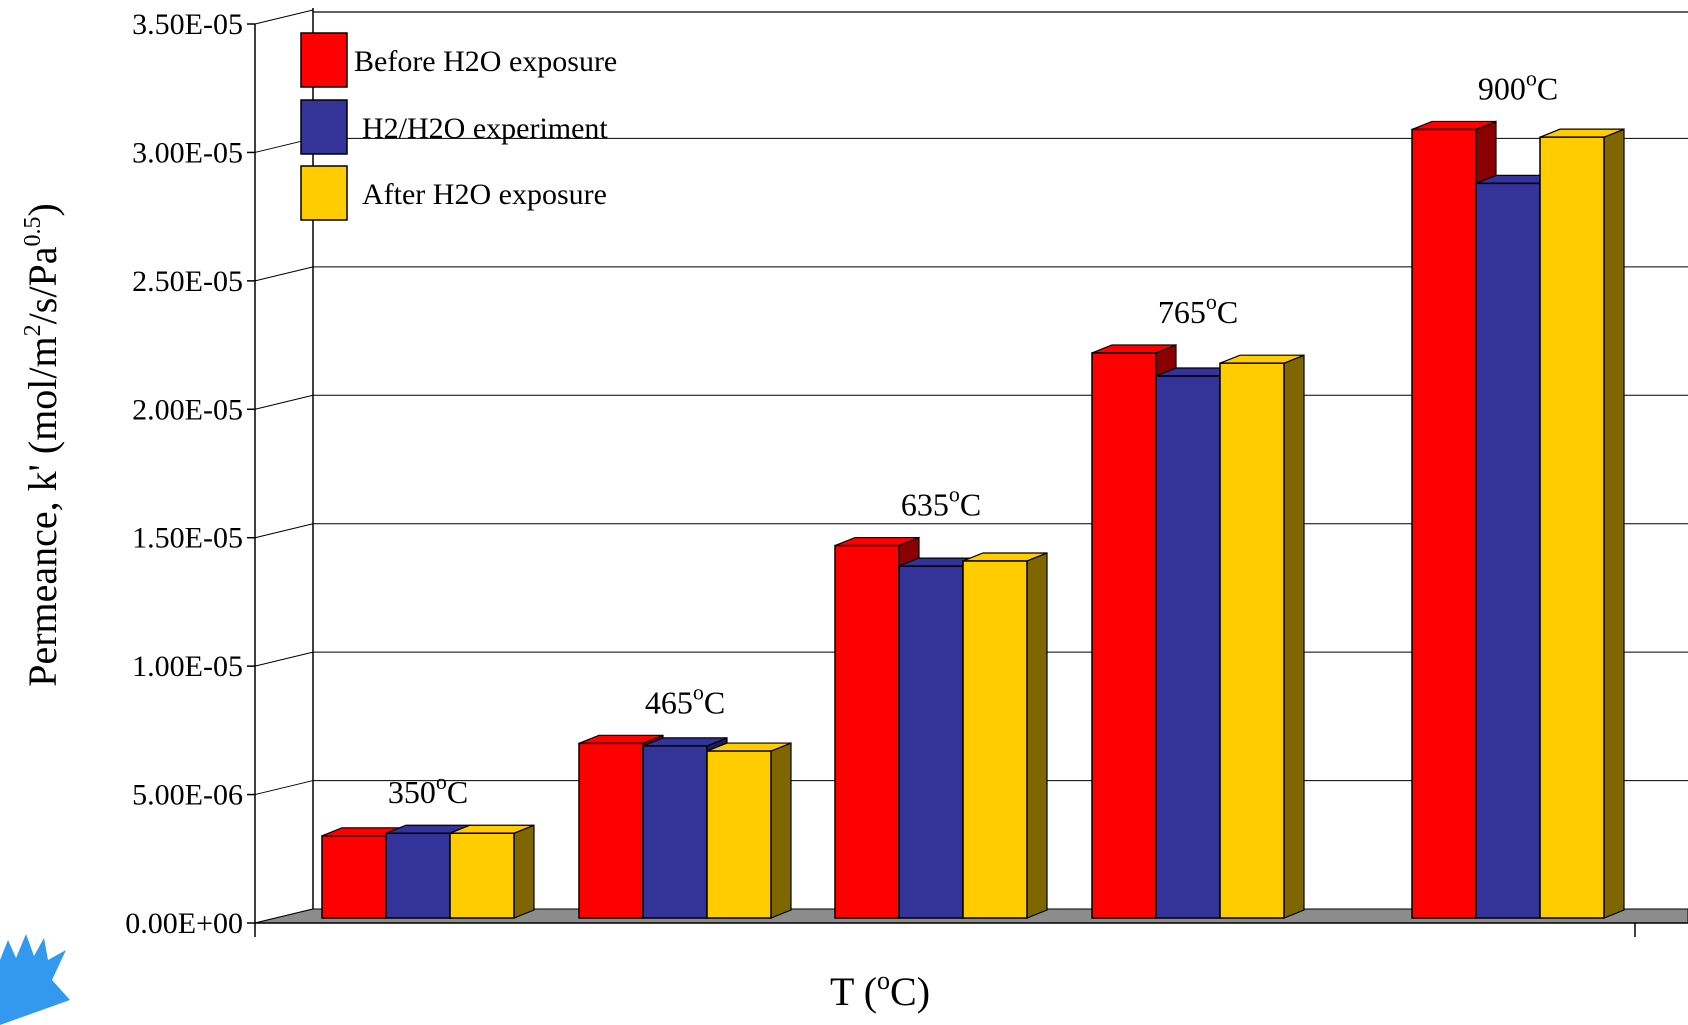  Describe the element at coordinates (485, 61) in the screenshot. I see `legend-label: Before H2O exposure` at that location.